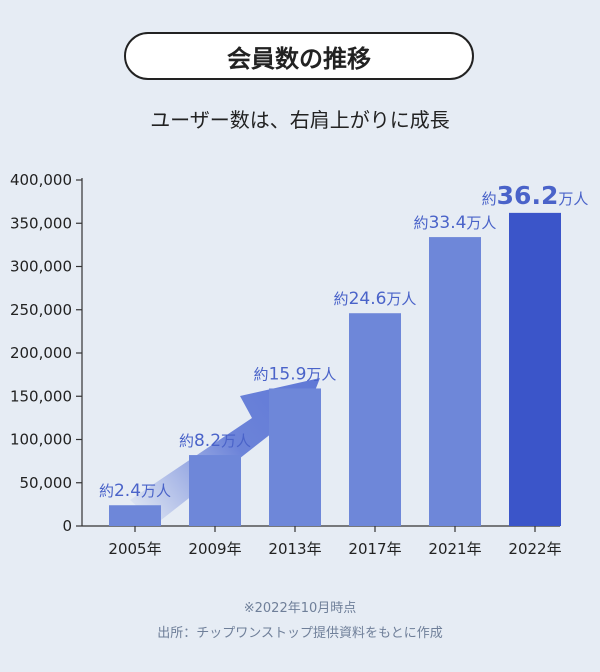 Image resolution: width=600 pixels, height=672 pixels. I want to click on data-label: 約33.4万人, so click(455, 223).